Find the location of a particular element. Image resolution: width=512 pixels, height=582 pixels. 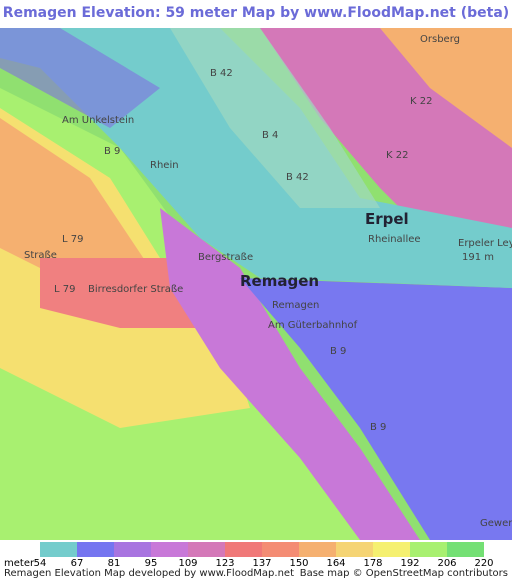

map-label: Am Güterbahnhof is located at coordinates (313, 325).